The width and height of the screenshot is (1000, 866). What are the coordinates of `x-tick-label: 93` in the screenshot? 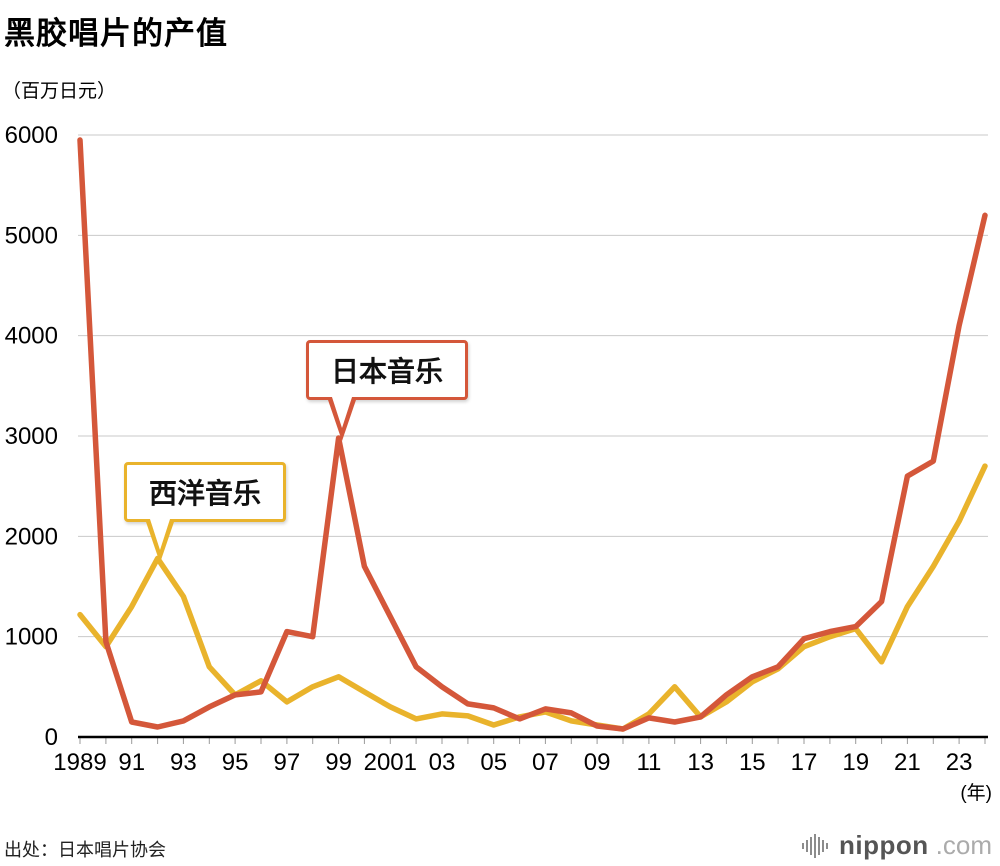 It's located at (183, 762).